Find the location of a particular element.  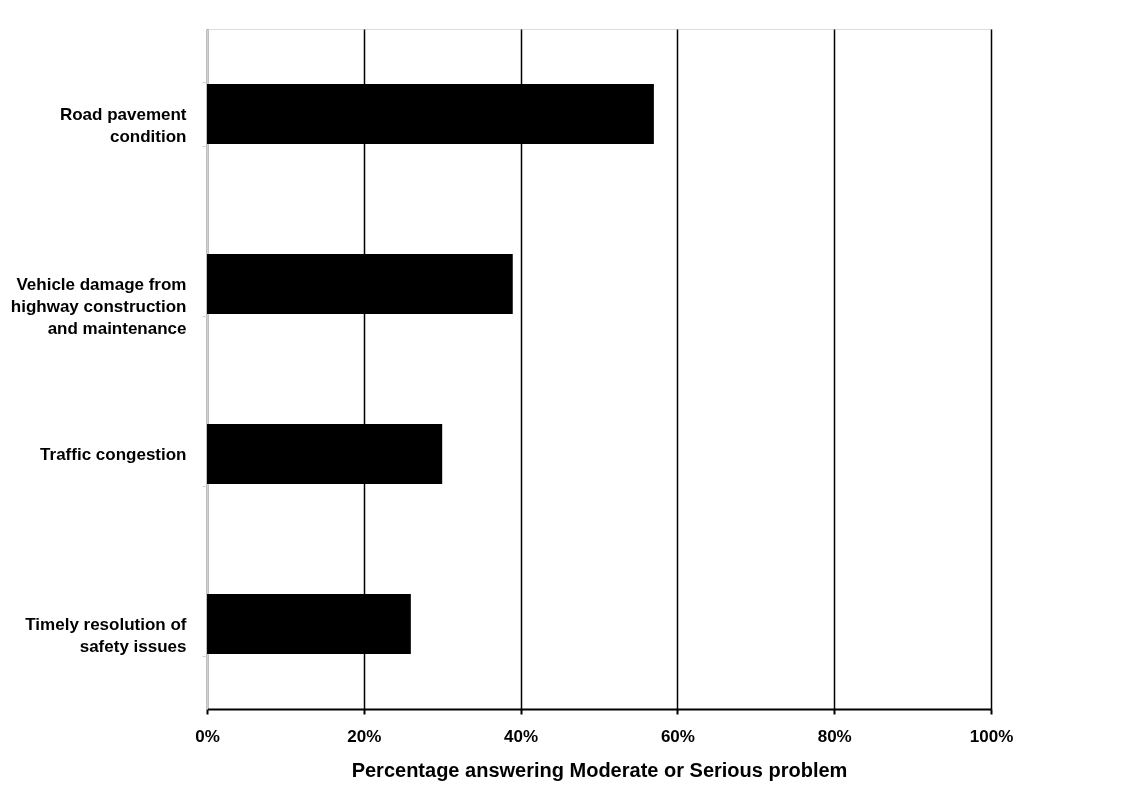

x-tick-label: 0% is located at coordinates (207, 736).